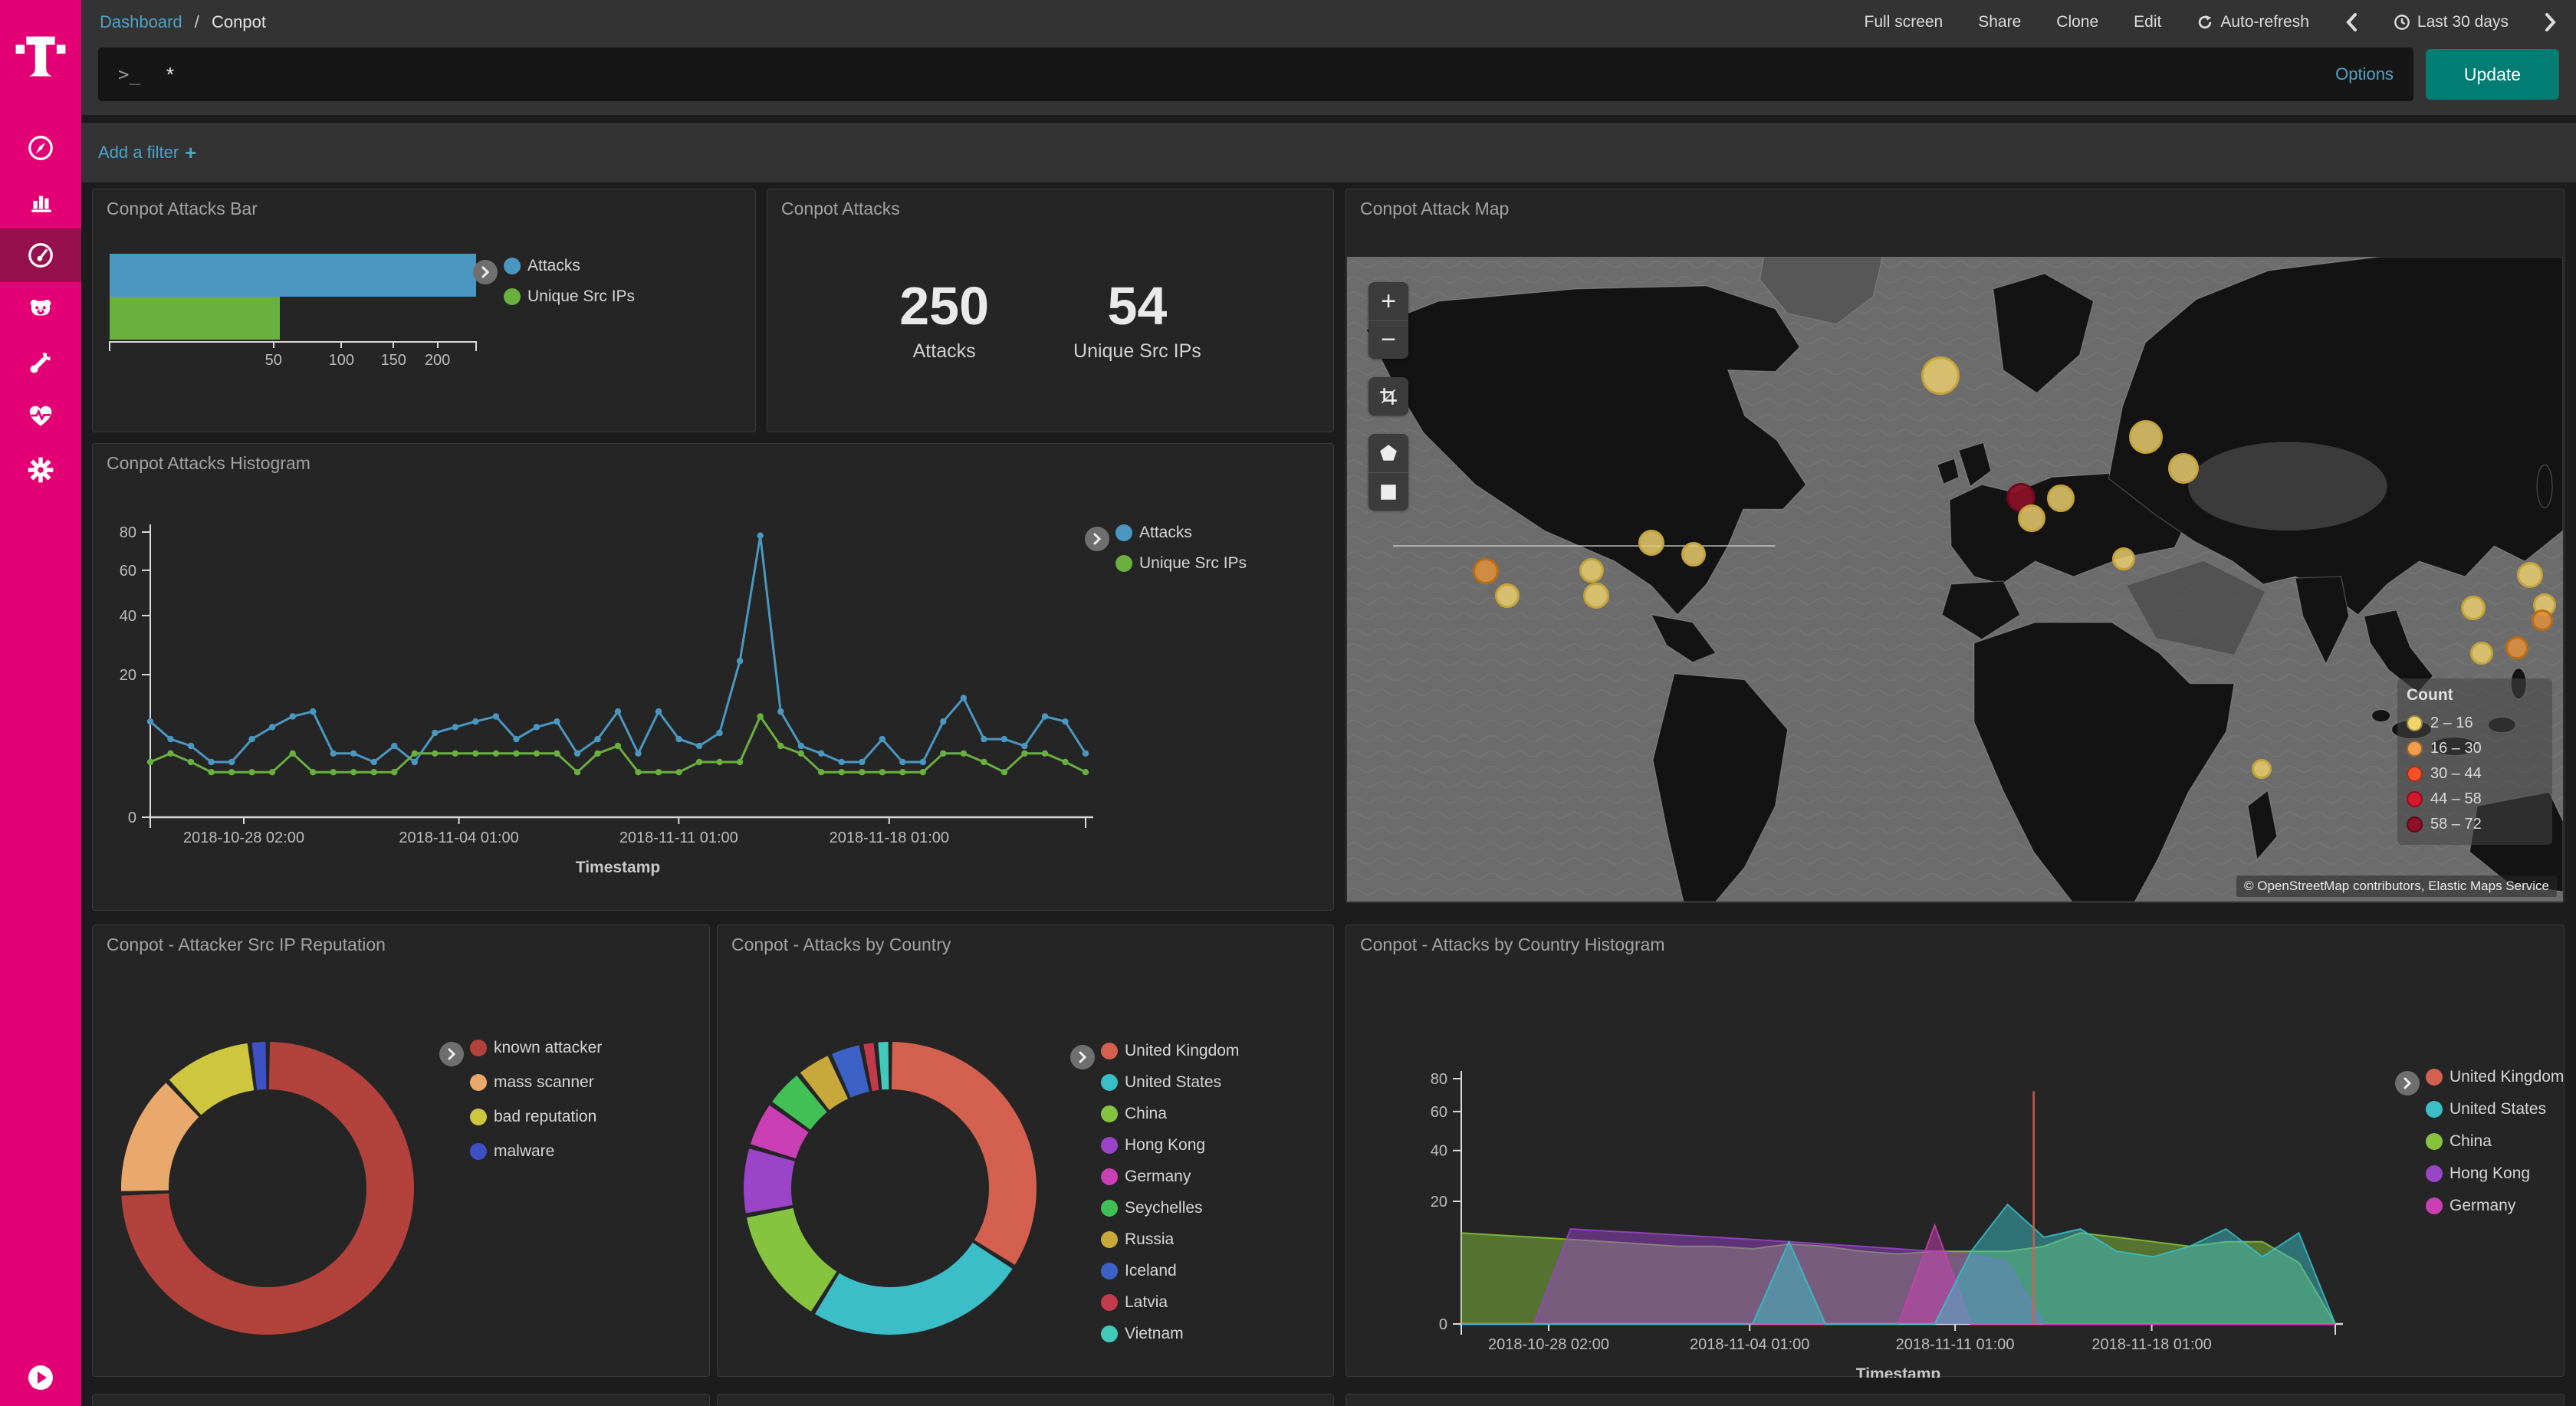 The width and height of the screenshot is (2576, 1406). I want to click on bar-Attacks, so click(293, 276).